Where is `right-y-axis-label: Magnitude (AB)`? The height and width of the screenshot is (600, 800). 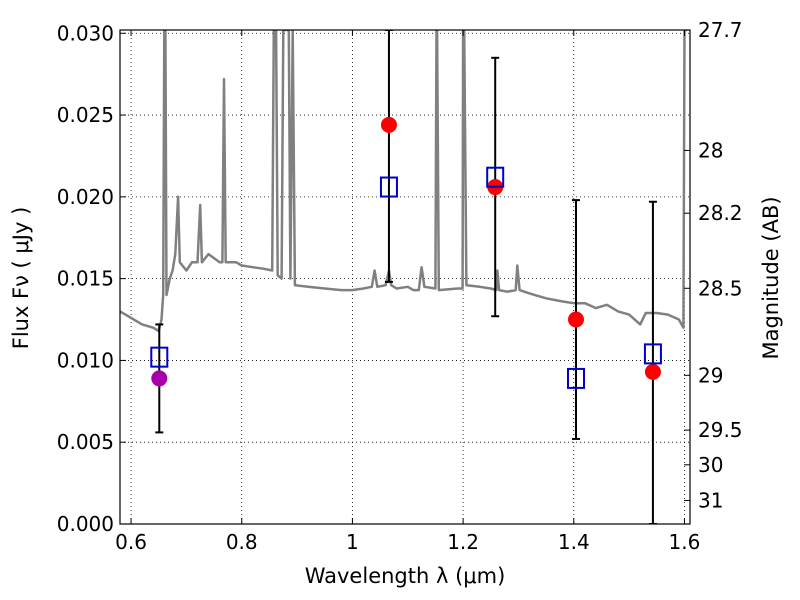
right-y-axis-label: Magnitude (AB) is located at coordinates (771, 277).